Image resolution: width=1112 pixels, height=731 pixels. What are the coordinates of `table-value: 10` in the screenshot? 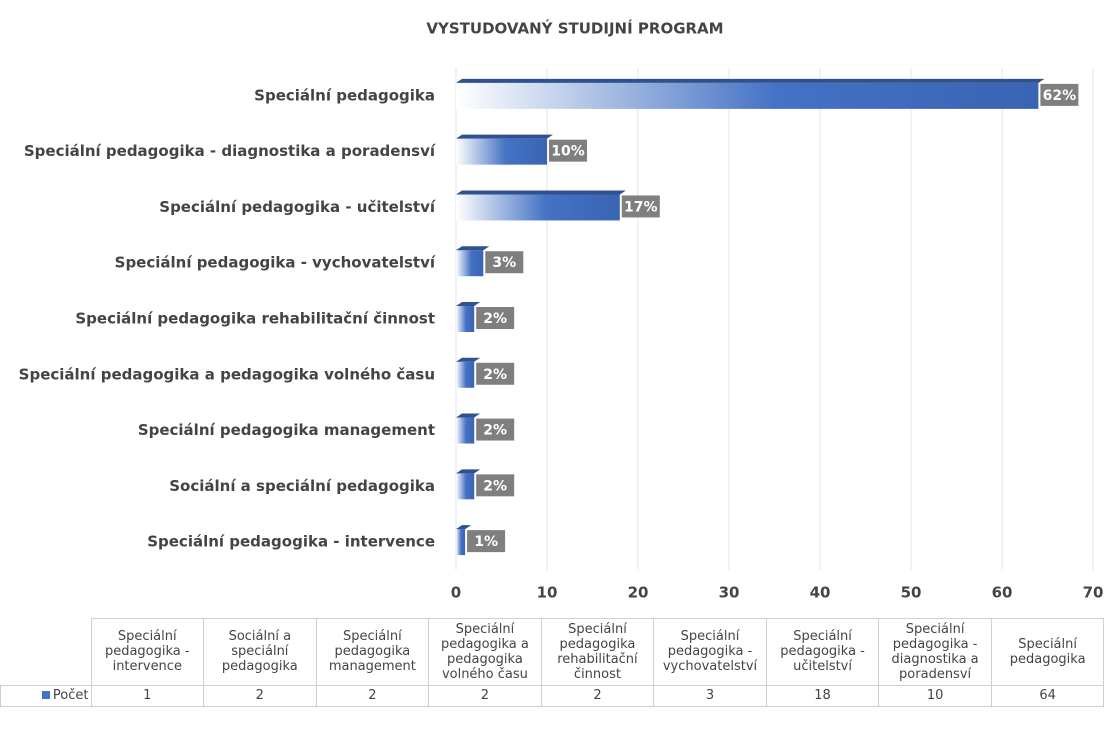 It's located at (935, 695).